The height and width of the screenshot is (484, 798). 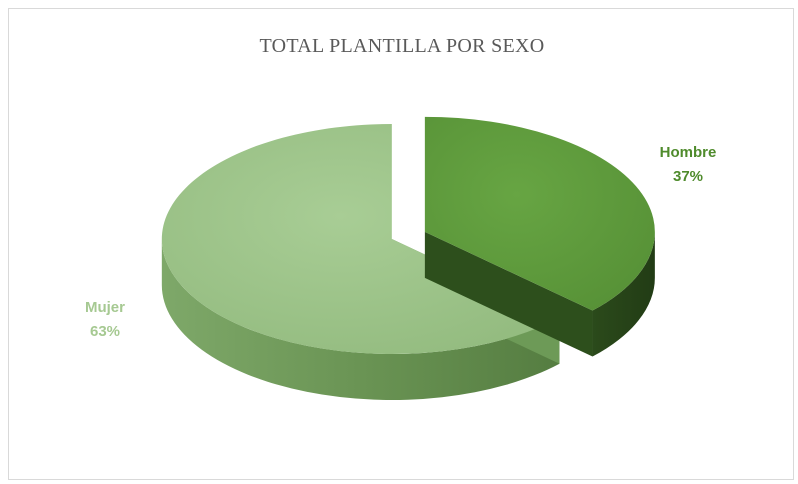 What do you see at coordinates (688, 152) in the screenshot?
I see `slice-label-hombre: Hombre` at bounding box center [688, 152].